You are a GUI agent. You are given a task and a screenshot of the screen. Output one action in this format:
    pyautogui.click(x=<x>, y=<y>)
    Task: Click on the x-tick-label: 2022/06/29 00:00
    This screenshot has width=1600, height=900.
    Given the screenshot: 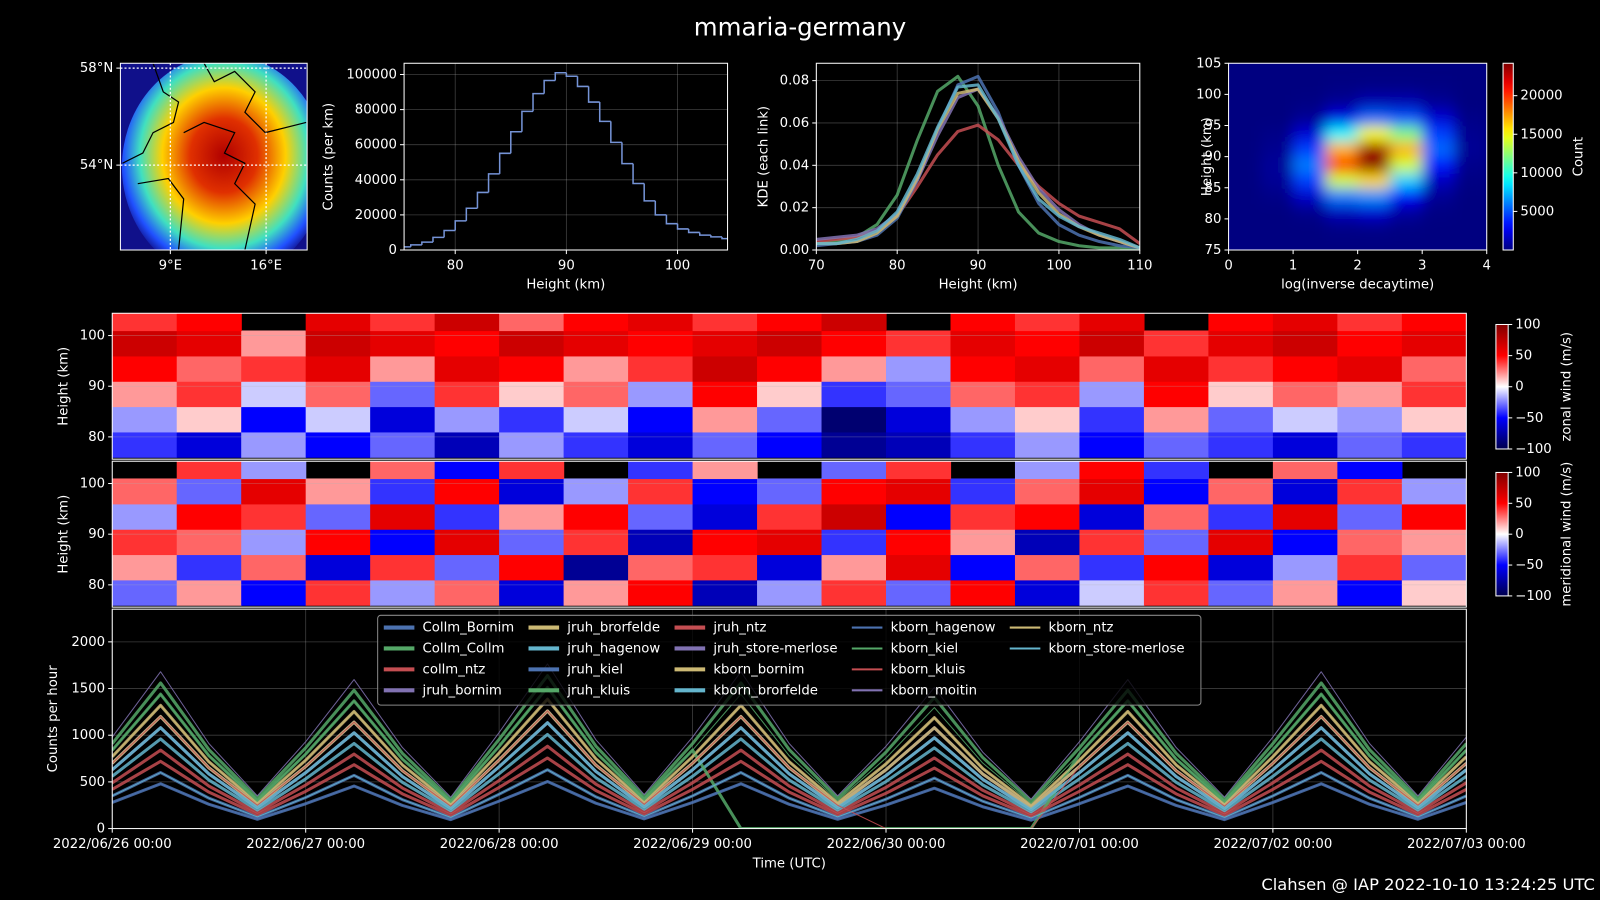 What is the action you would take?
    pyautogui.click(x=692, y=844)
    